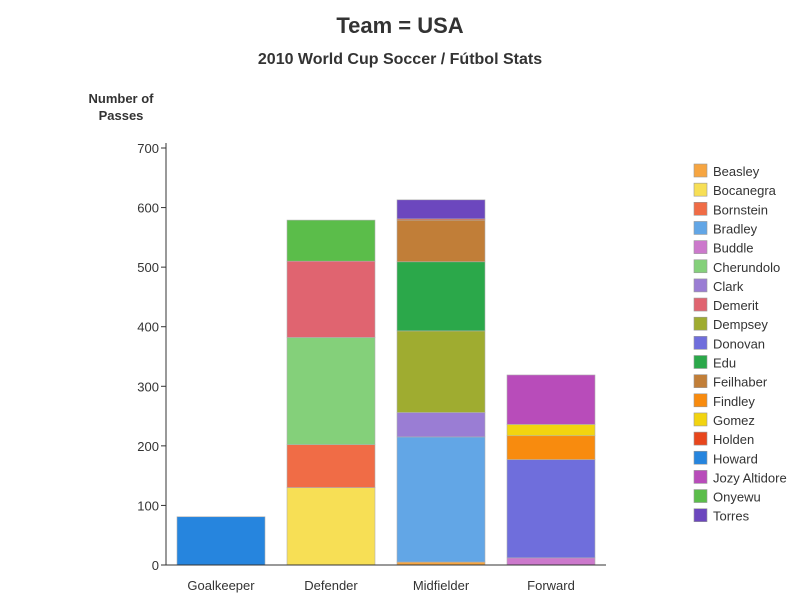 This screenshot has width=800, height=600. What do you see at coordinates (148, 148) in the screenshot?
I see `y-tick-label: 700` at bounding box center [148, 148].